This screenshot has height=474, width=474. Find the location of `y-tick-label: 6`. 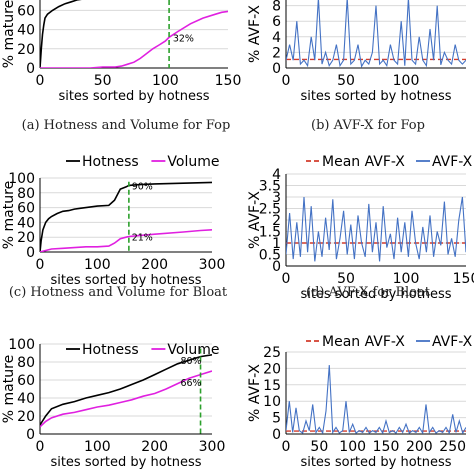

y-tick-label: 6 is located at coordinates (276, 22).